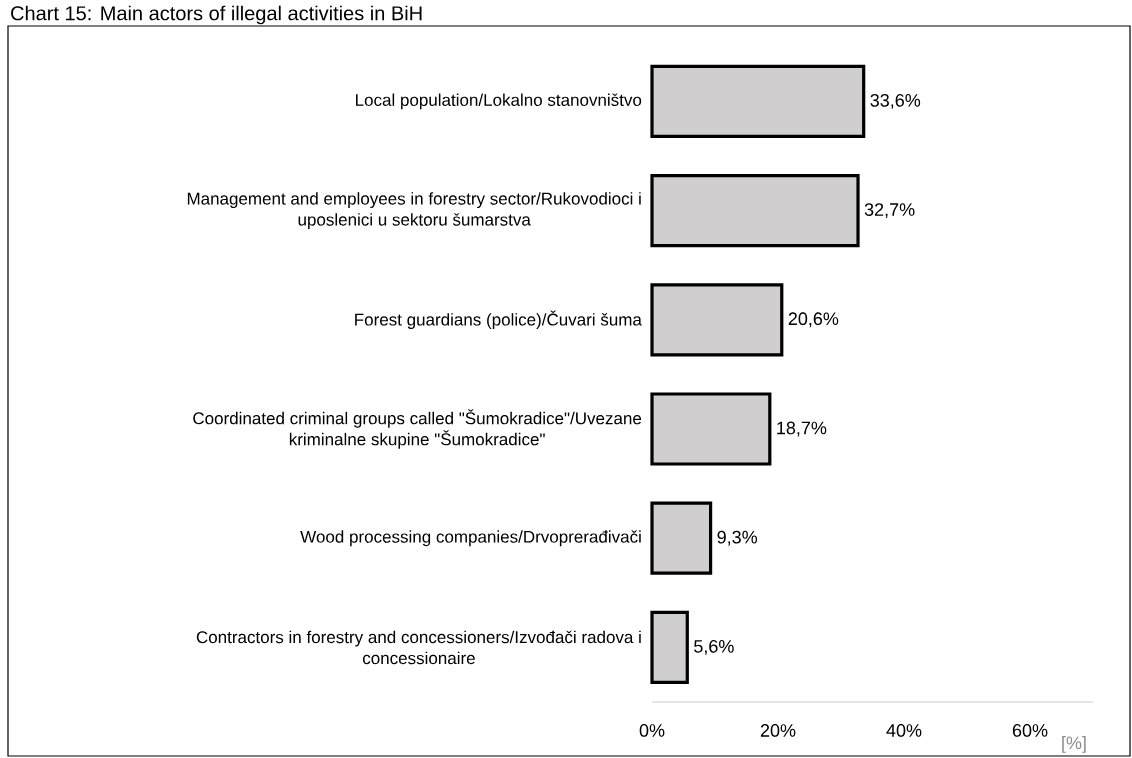 The width and height of the screenshot is (1132, 758). What do you see at coordinates (904, 730) in the screenshot?
I see `x-tick-label: 40%` at bounding box center [904, 730].